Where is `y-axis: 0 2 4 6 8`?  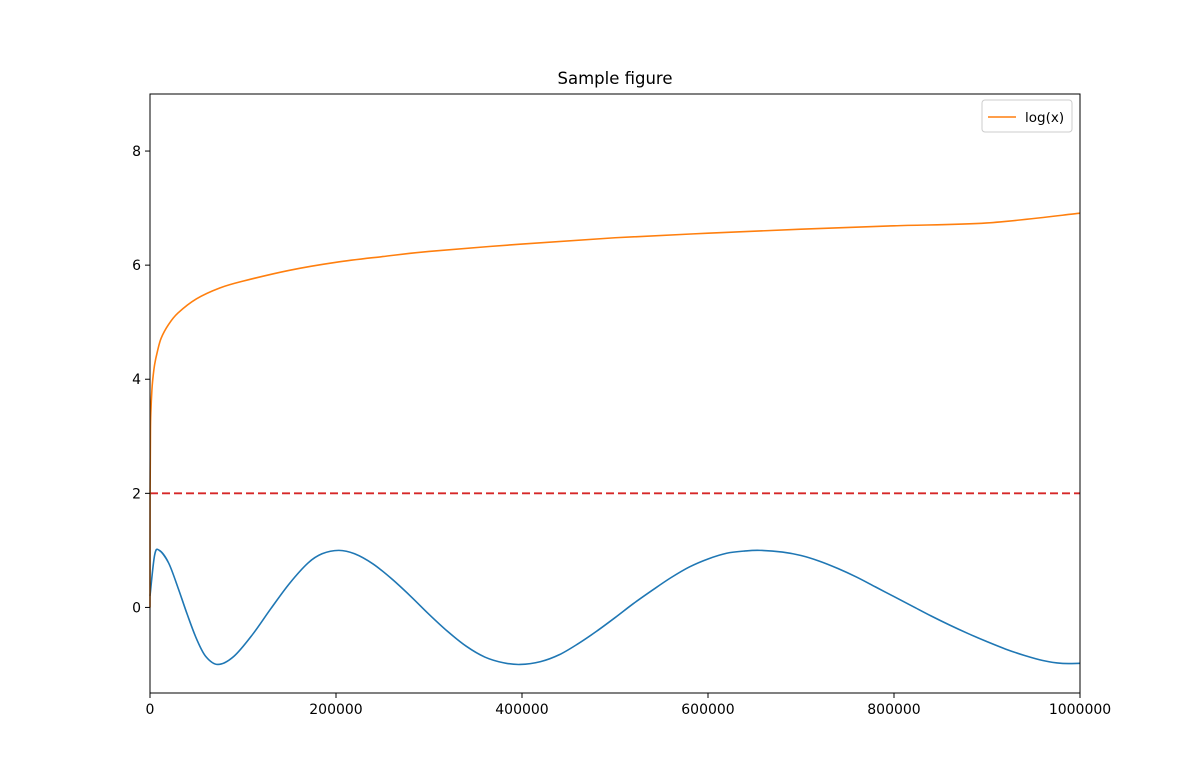
y-axis: 0 2 4 6 8 is located at coordinates (141, 380).